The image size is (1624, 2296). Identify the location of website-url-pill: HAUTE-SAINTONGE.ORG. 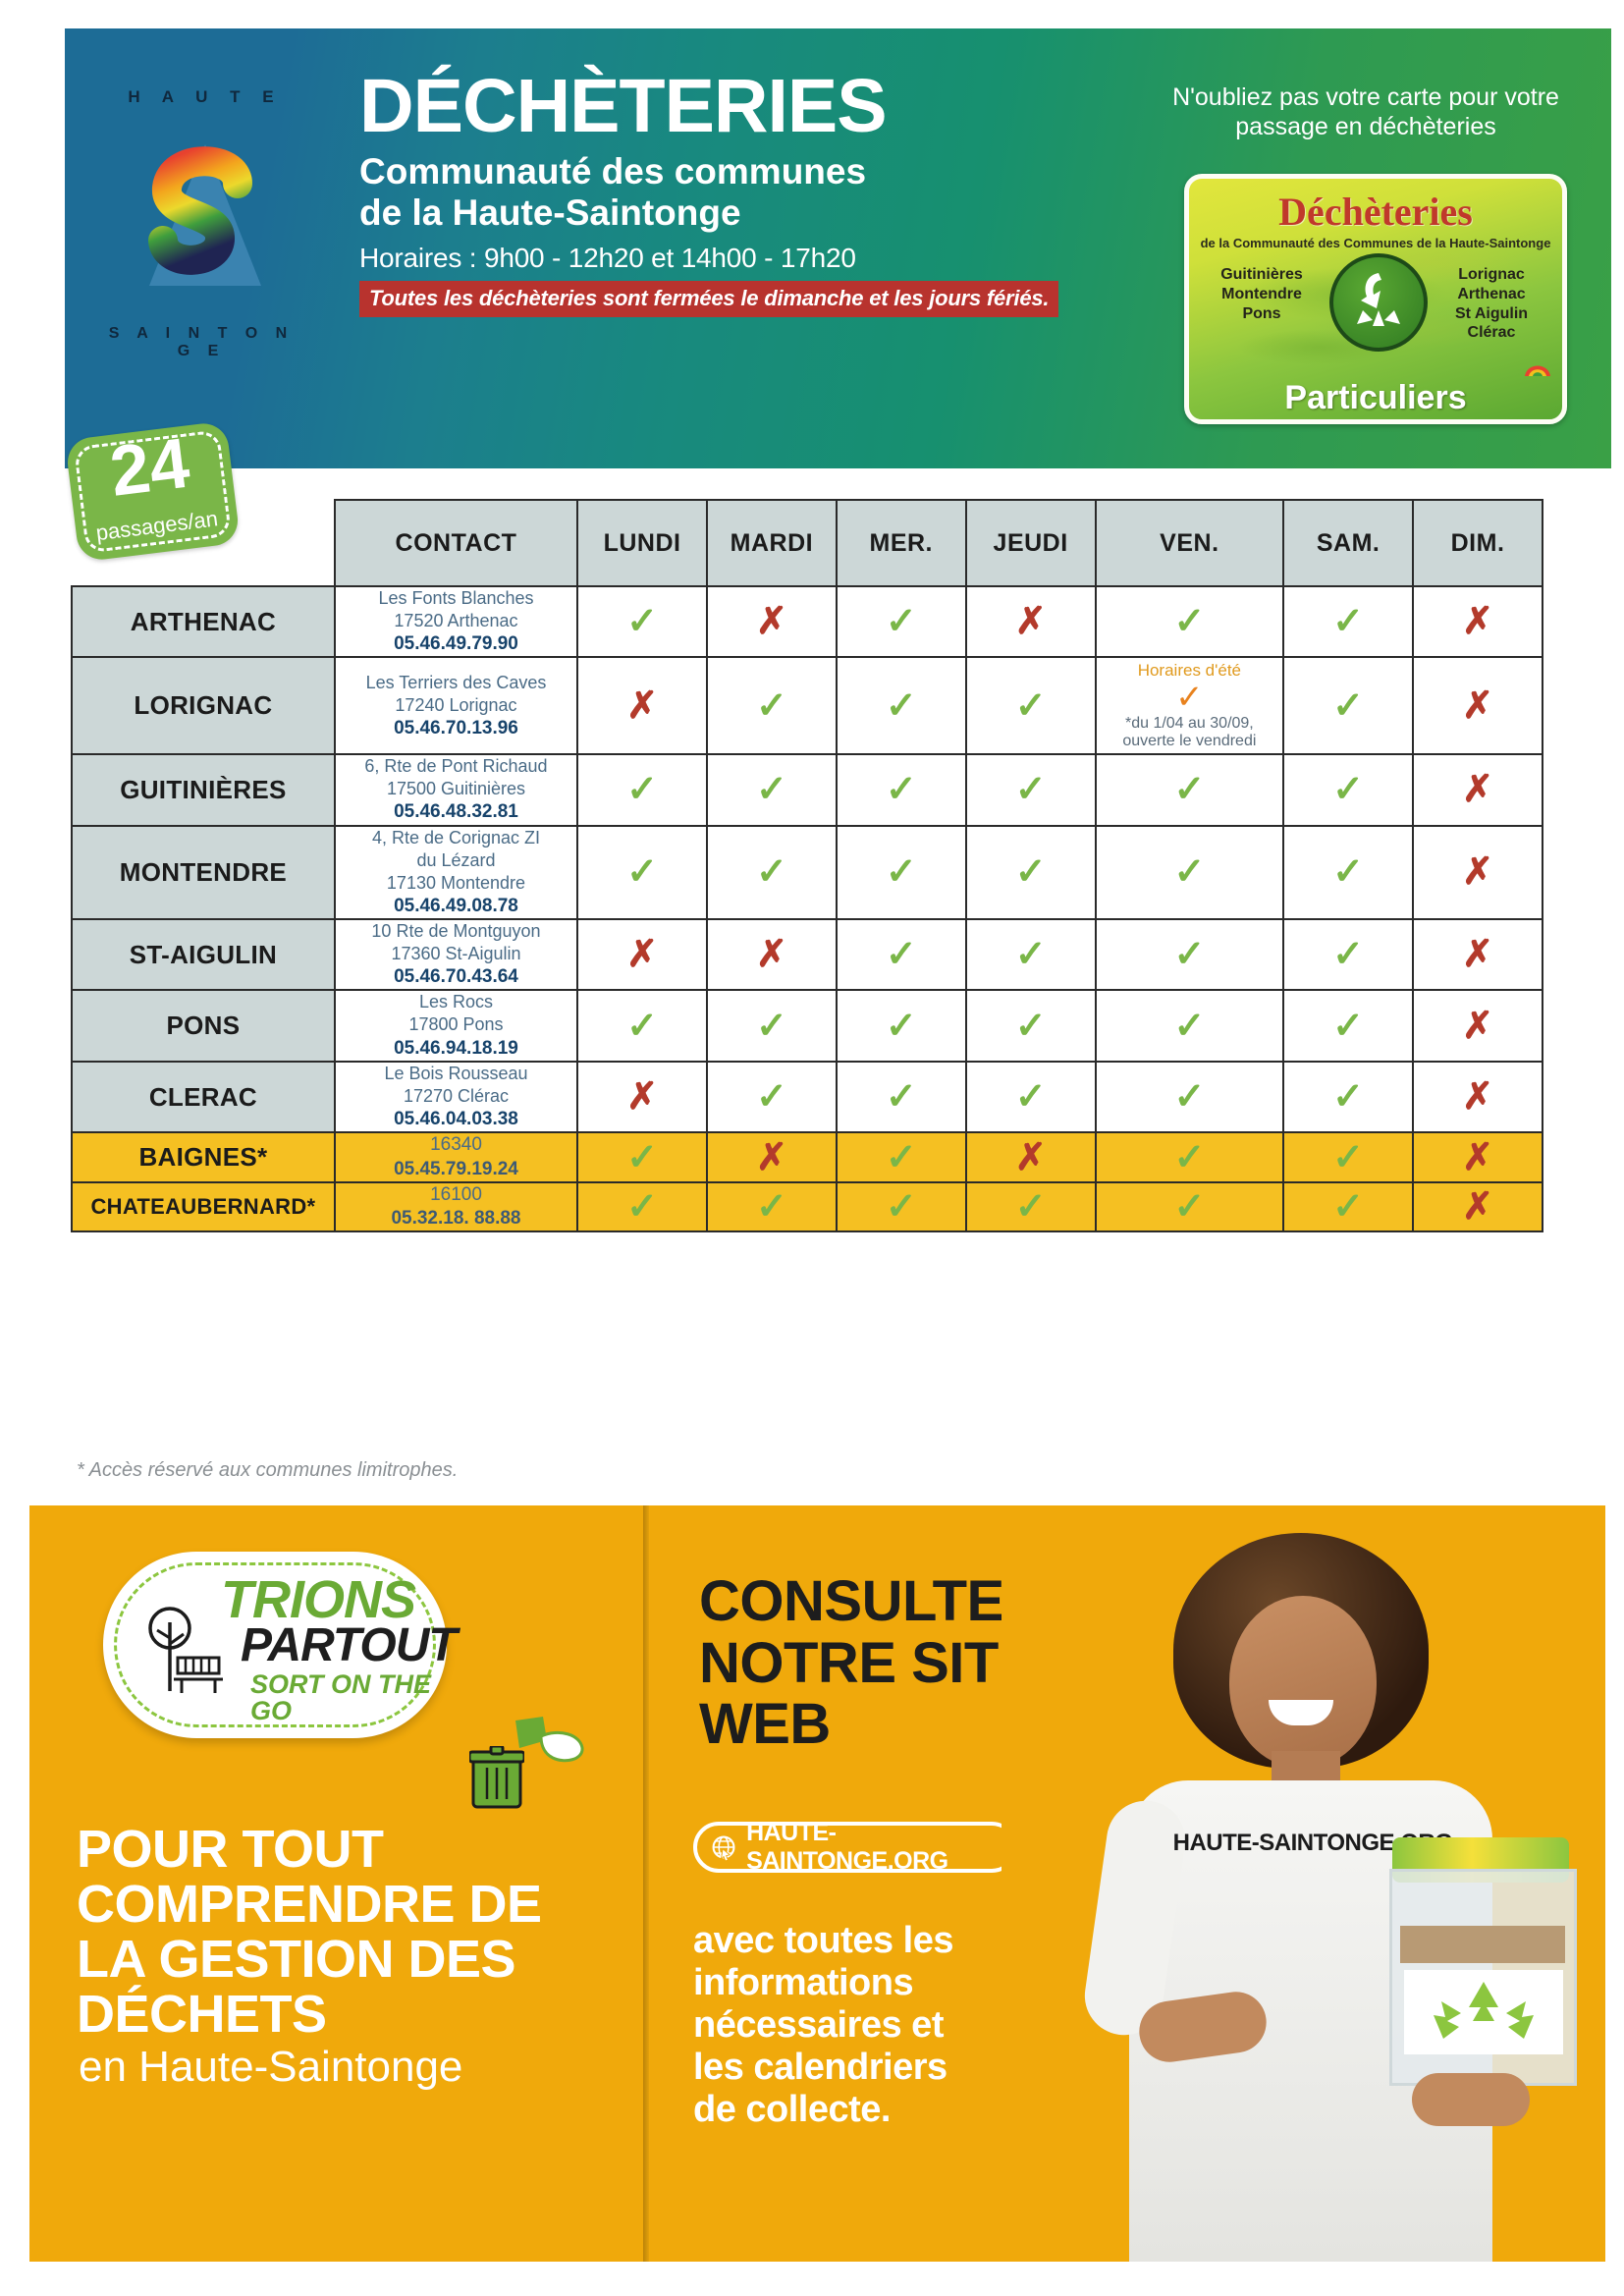
(855, 1847).